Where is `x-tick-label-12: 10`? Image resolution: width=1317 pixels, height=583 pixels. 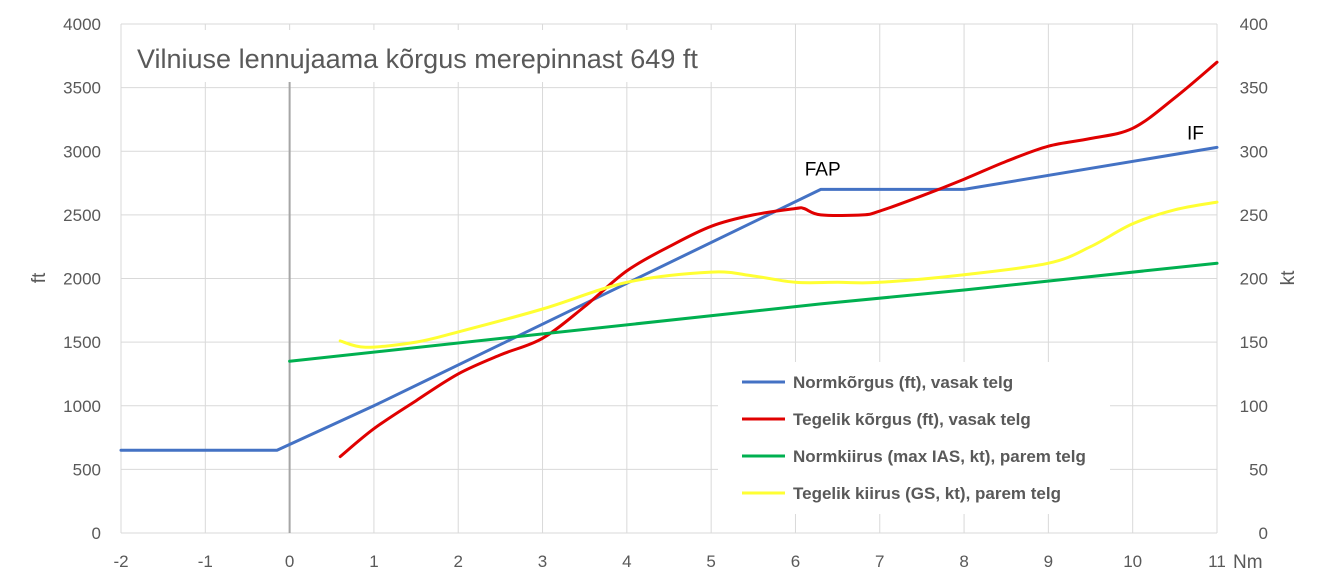 x-tick-label-12: 10 is located at coordinates (1132, 561).